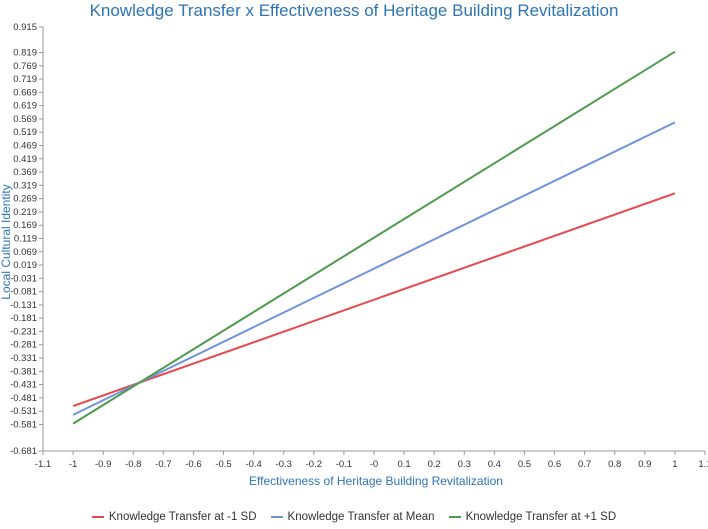 Image resolution: width=708 pixels, height=529 pixels. What do you see at coordinates (23, 424) in the screenshot?
I see `y-tick-label: -0.581` at bounding box center [23, 424].